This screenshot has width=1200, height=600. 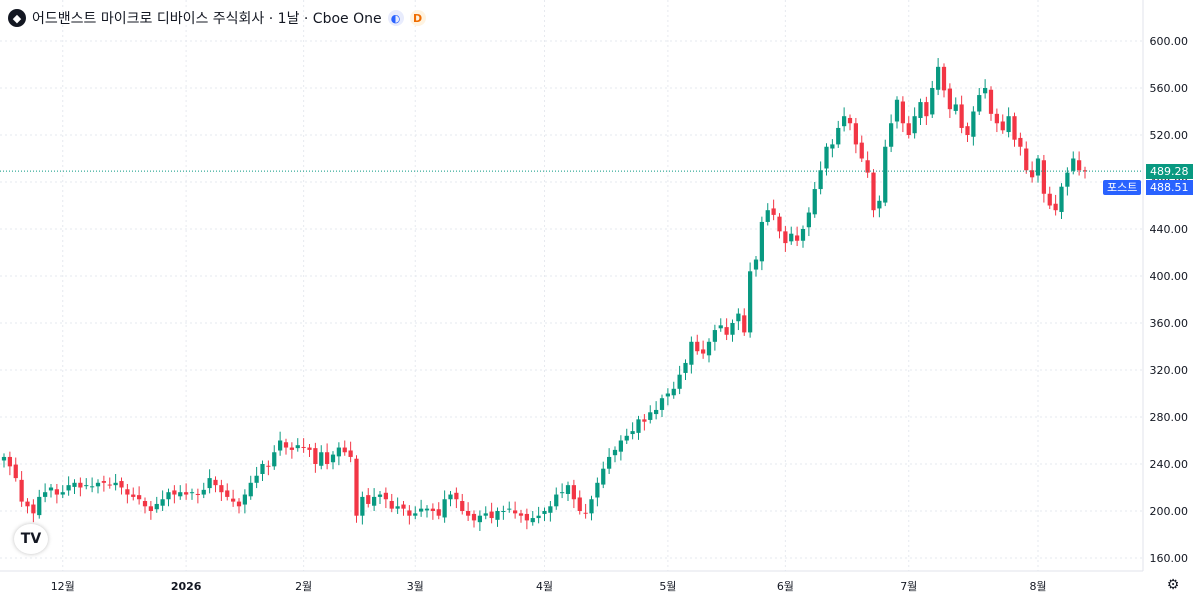 What do you see at coordinates (417, 18) in the screenshot?
I see `data-delay-badge: D` at bounding box center [417, 18].